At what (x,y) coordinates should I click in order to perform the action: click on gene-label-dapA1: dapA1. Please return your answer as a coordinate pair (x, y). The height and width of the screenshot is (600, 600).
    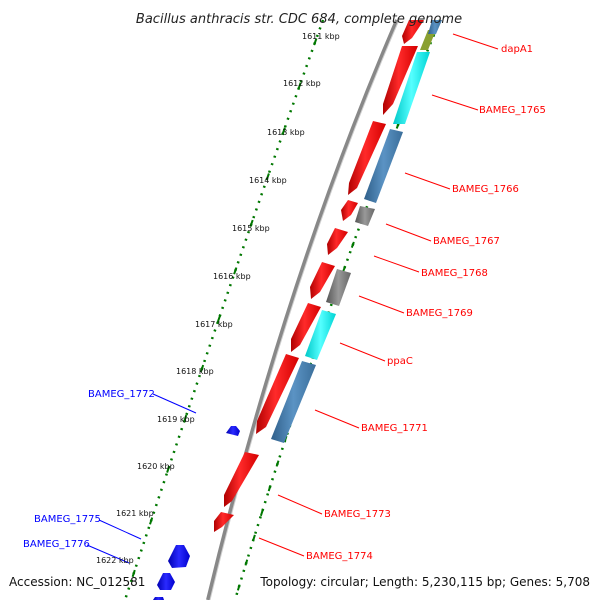
    Looking at the image, I should click on (517, 49).